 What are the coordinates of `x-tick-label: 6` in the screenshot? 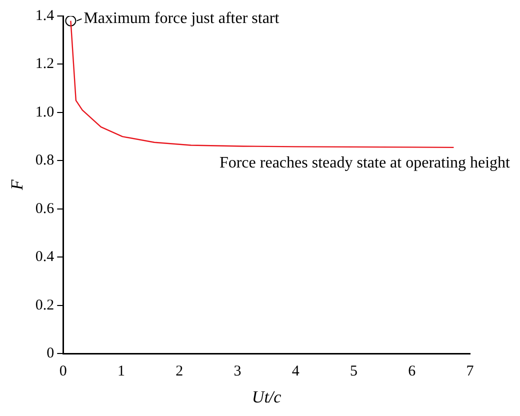 It's located at (412, 372).